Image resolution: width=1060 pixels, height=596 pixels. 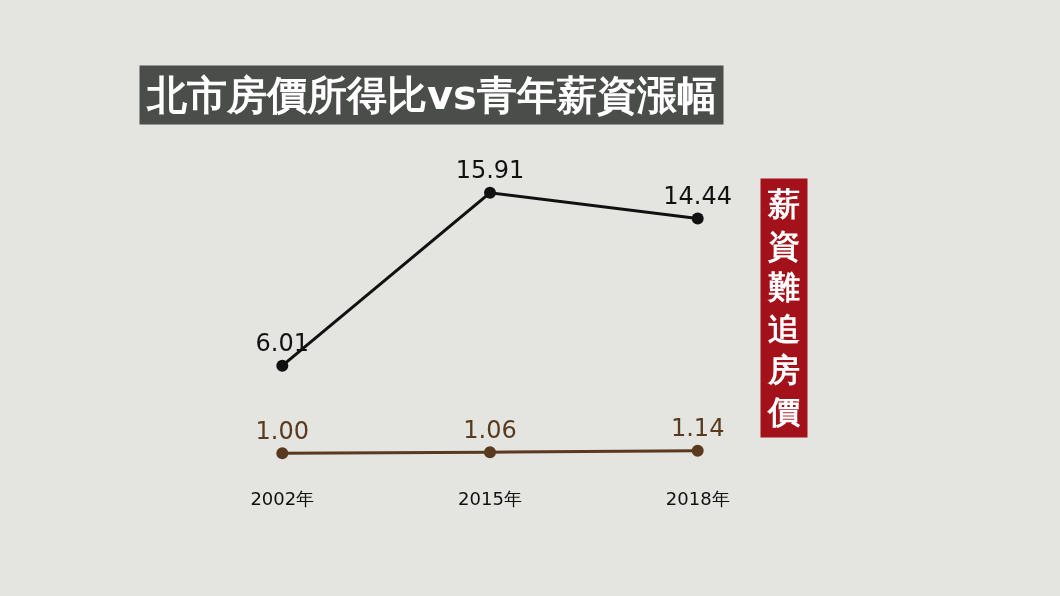 I want to click on data-label: 1.06, so click(x=490, y=429).